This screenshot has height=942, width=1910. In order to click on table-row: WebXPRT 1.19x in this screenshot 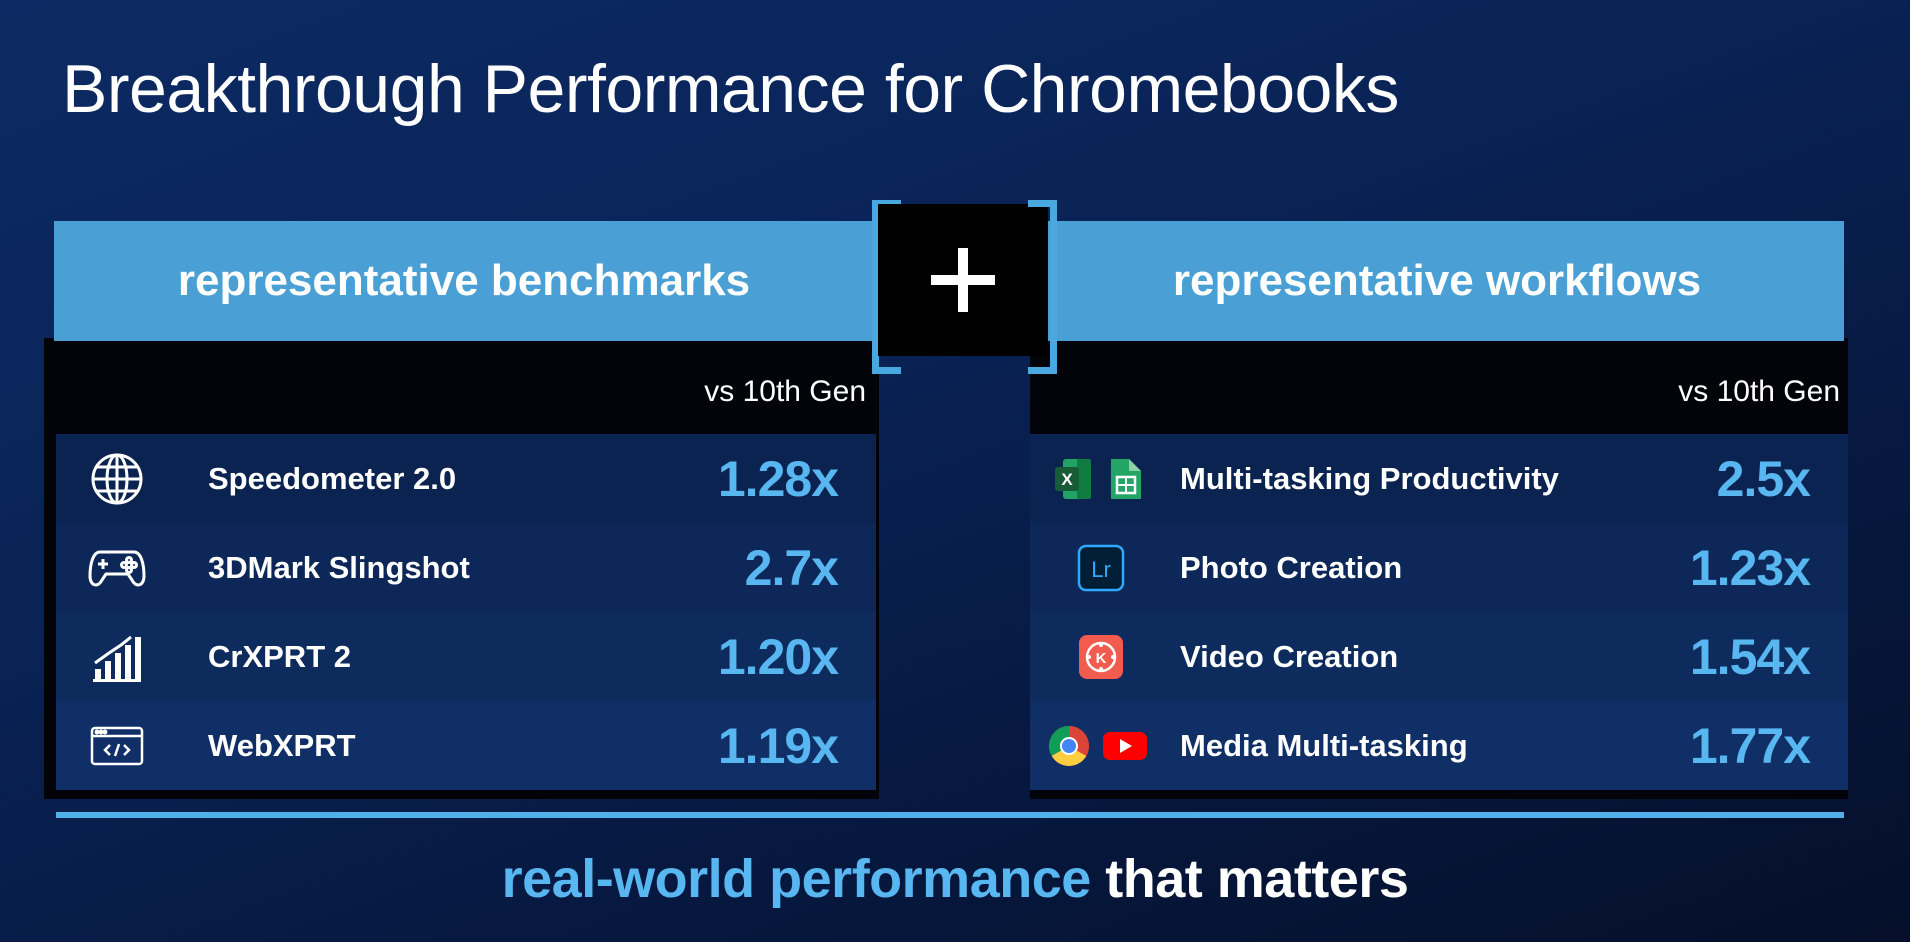, I will do `click(466, 745)`.